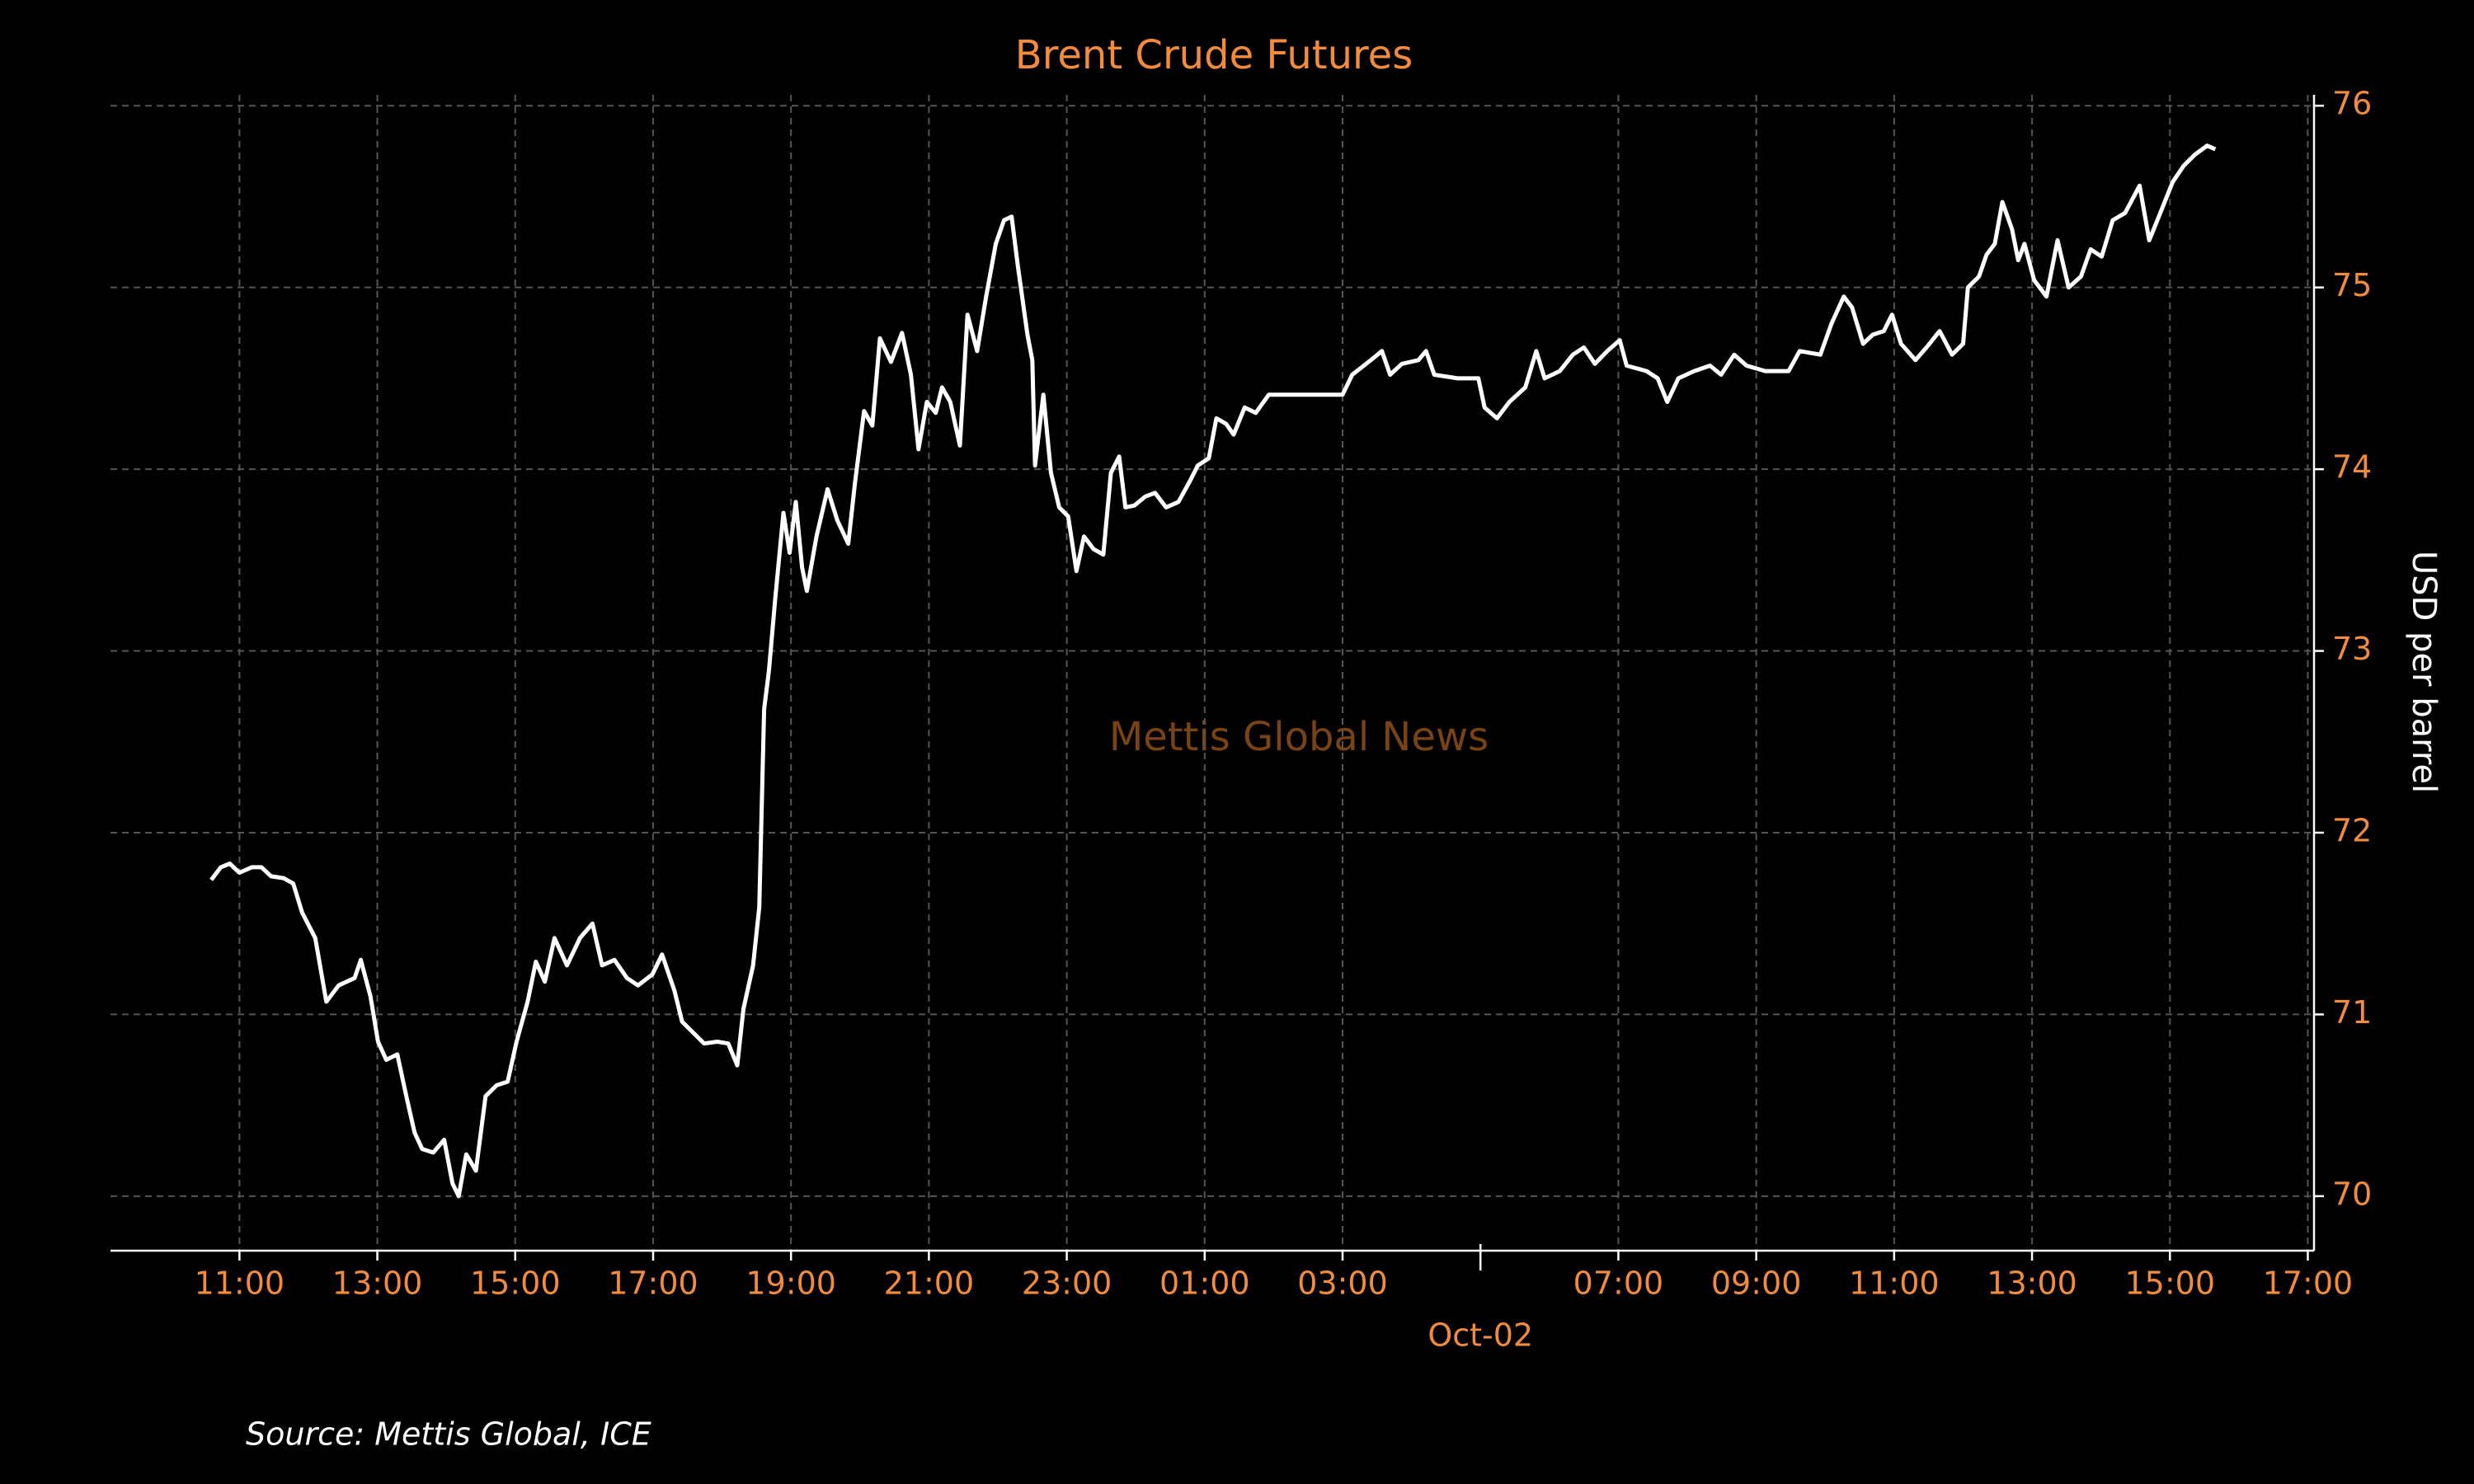 The width and height of the screenshot is (2474, 1484). I want to click on y-tick-label: 76, so click(2352, 104).